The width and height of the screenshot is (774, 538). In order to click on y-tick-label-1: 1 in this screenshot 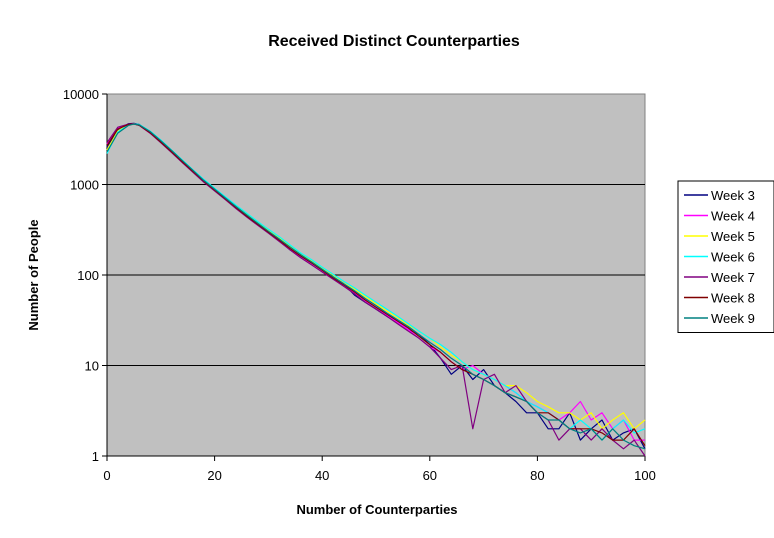, I will do `click(95, 456)`.